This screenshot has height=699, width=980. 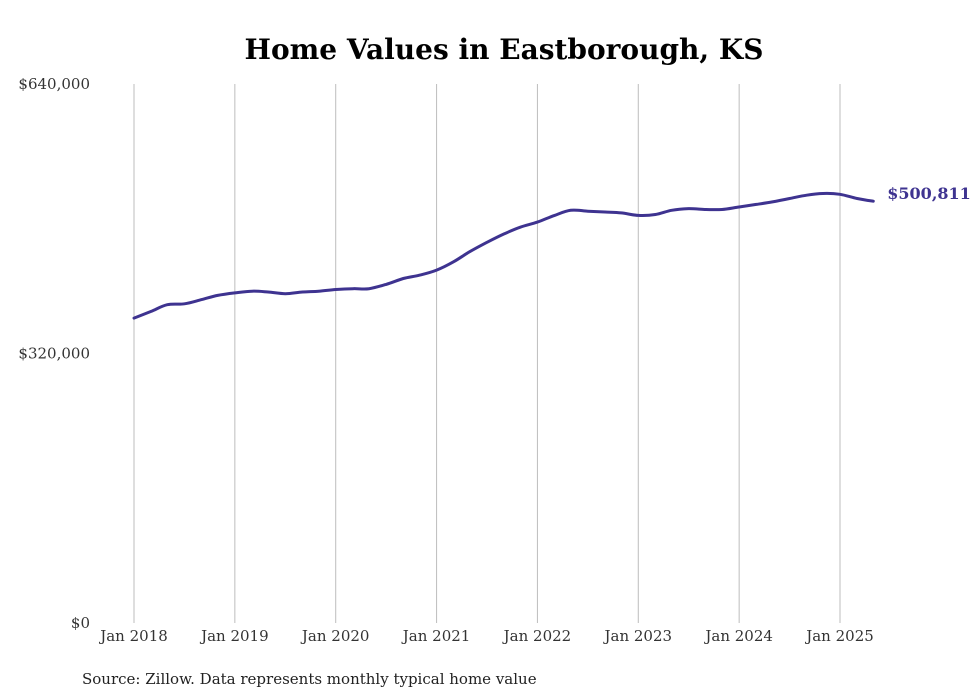 I want to click on y-tick-label: $640,000, so click(x=54, y=84).